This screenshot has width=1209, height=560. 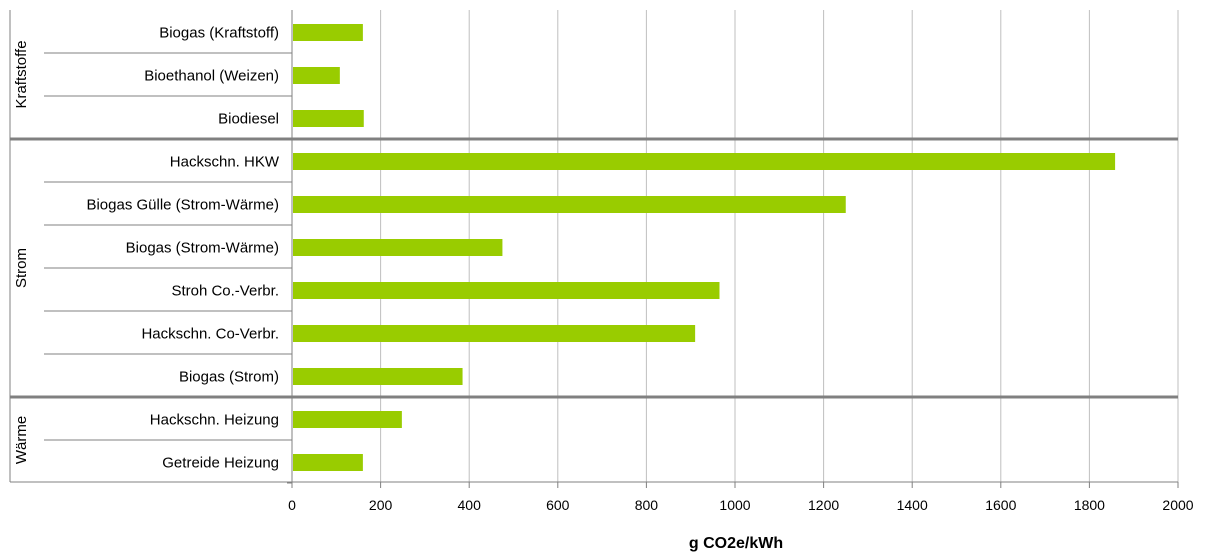 I want to click on category-label: Bioethanol (Weizen), so click(x=211, y=76).